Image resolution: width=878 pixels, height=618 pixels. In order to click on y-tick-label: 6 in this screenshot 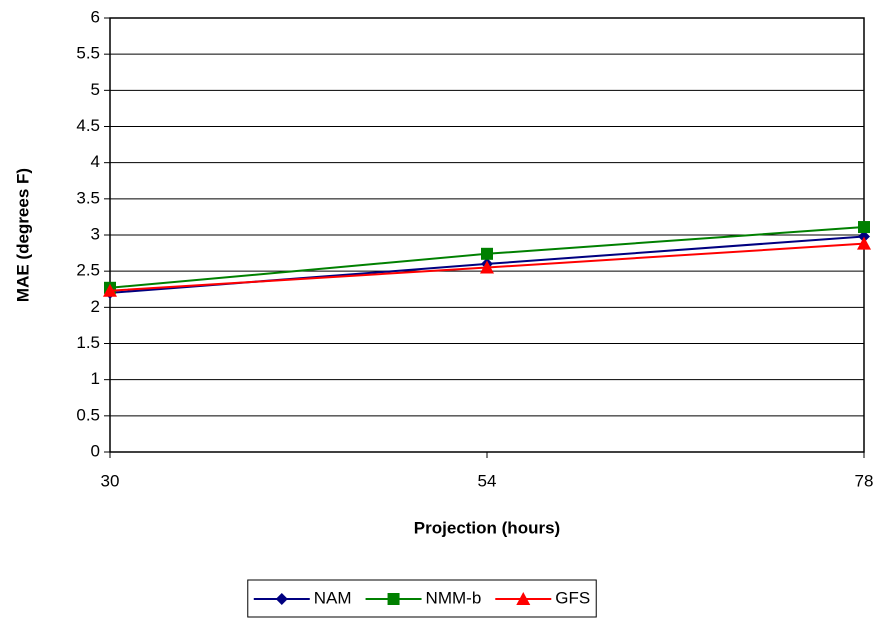, I will do `click(95, 16)`.